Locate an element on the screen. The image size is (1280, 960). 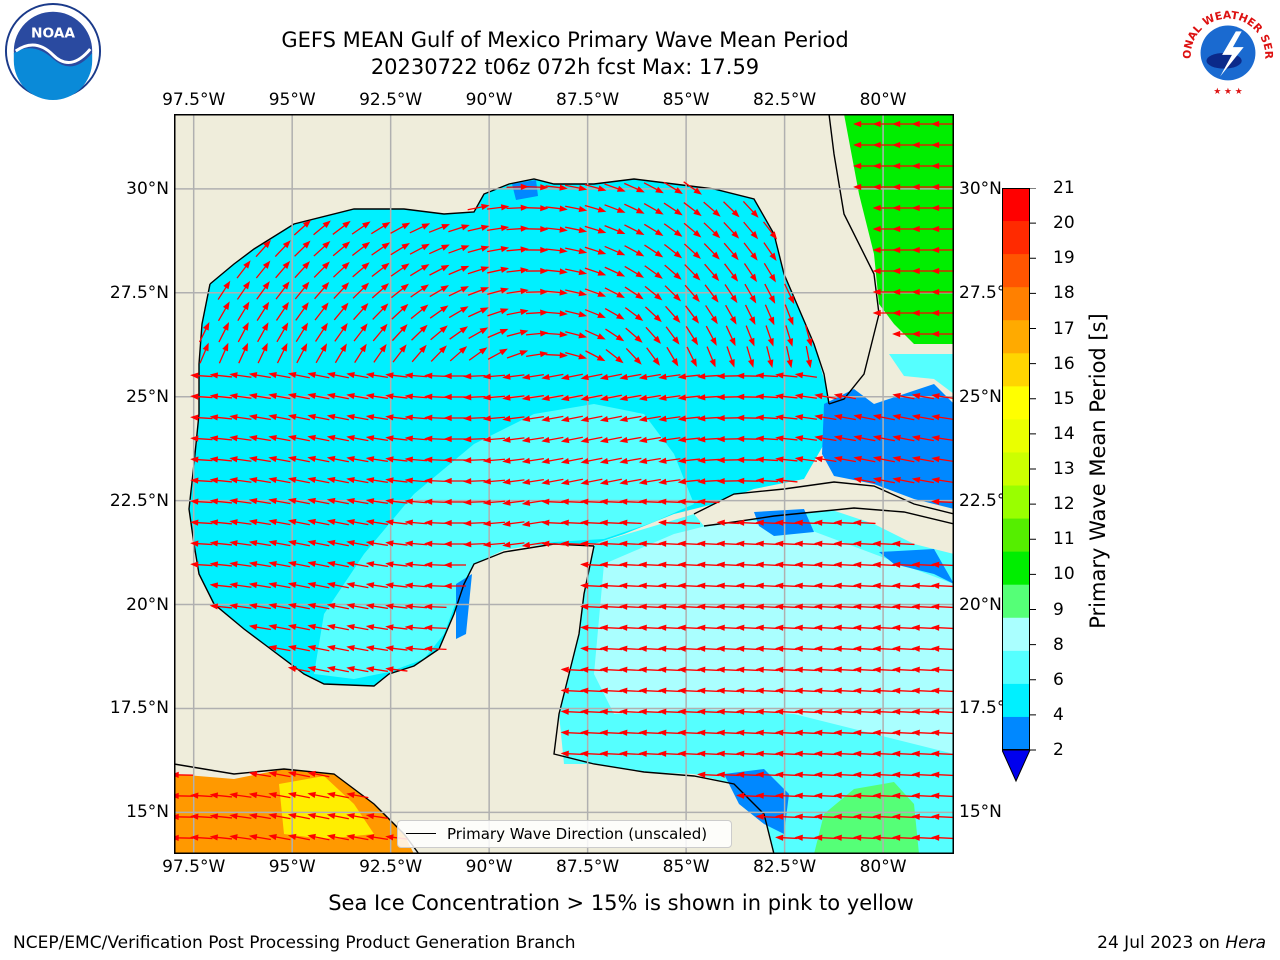
colorbar-tick-label: 9 is located at coordinates (1058, 609).